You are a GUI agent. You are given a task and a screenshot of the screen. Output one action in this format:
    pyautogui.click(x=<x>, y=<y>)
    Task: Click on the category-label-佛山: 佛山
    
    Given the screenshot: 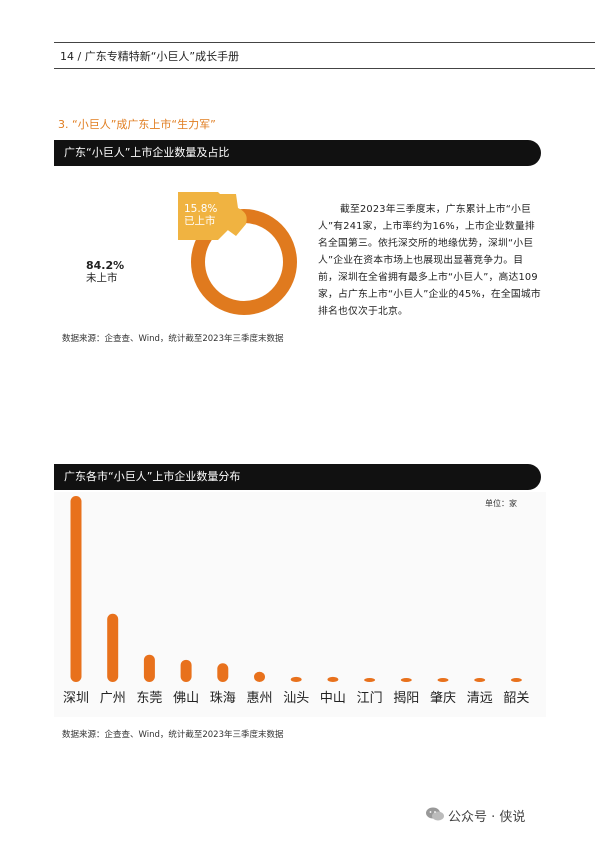 What is the action you would take?
    pyautogui.click(x=186, y=698)
    